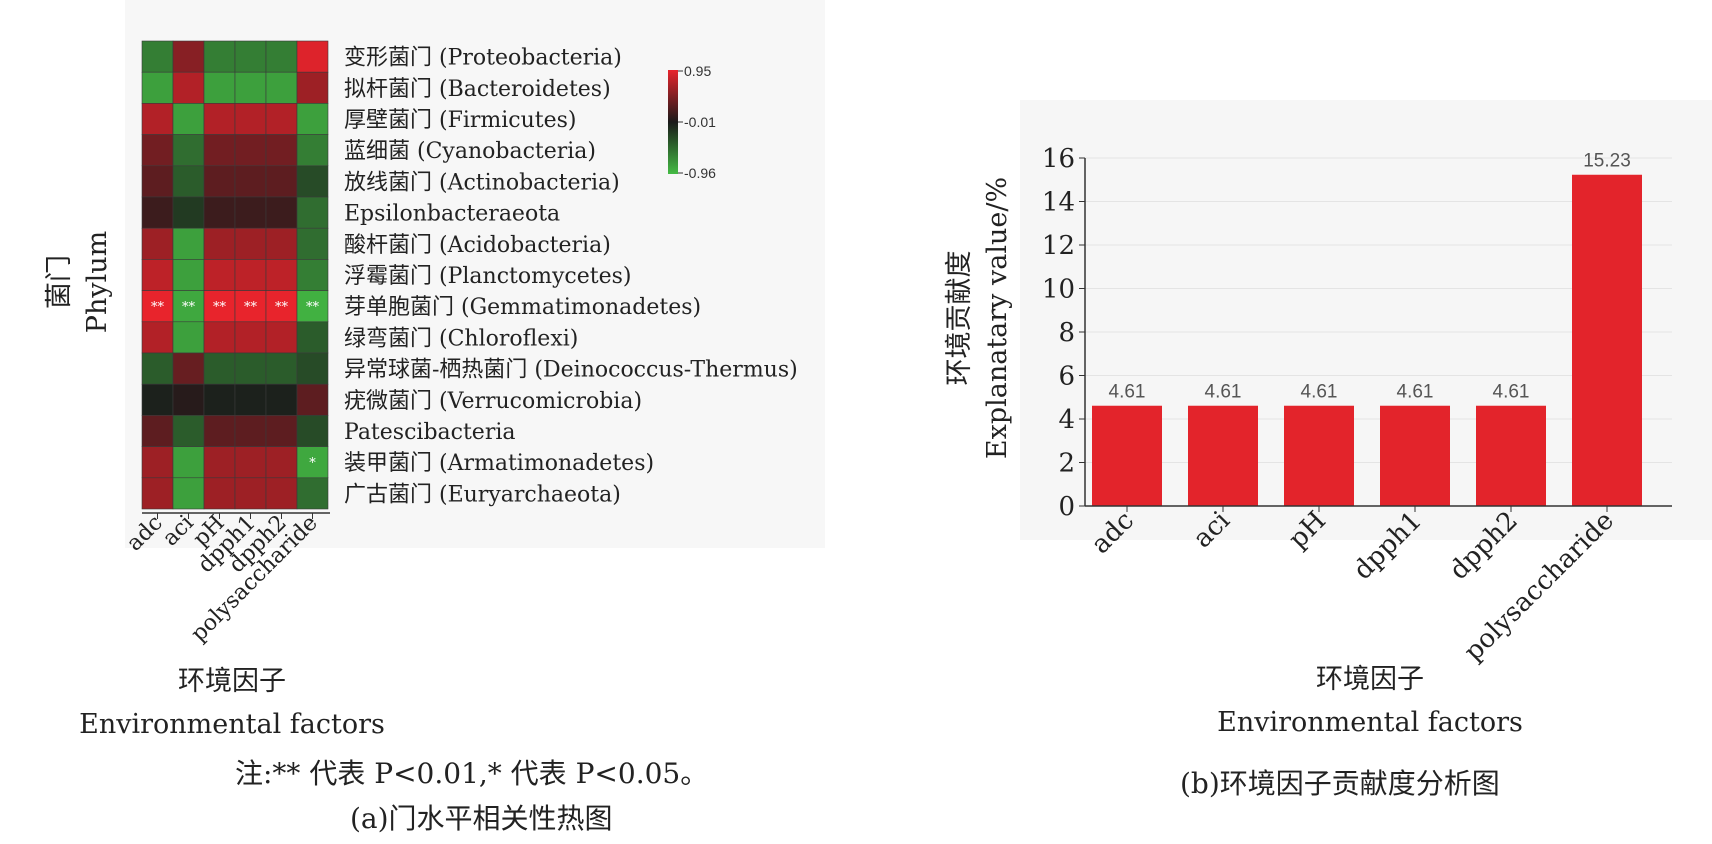  Describe the element at coordinates (477, 89) in the screenshot. I see `heatmap-row-label: 拟杆菌门 (Bacteroidetes)` at that location.